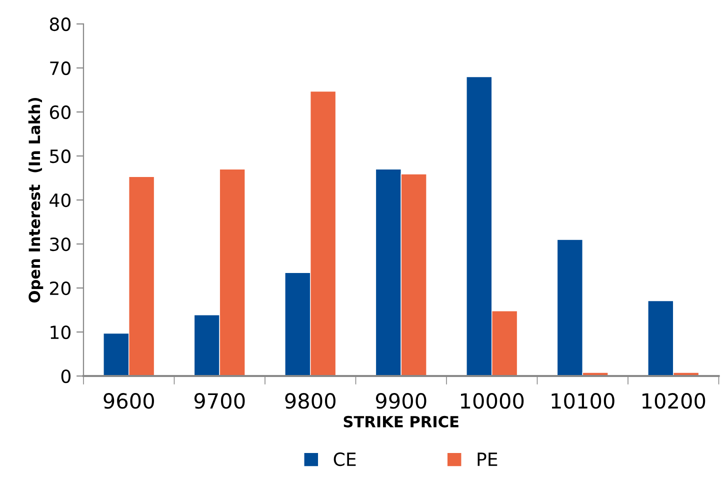 This screenshot has height=479, width=726. I want to click on x-tick-label: 10100, so click(583, 401).